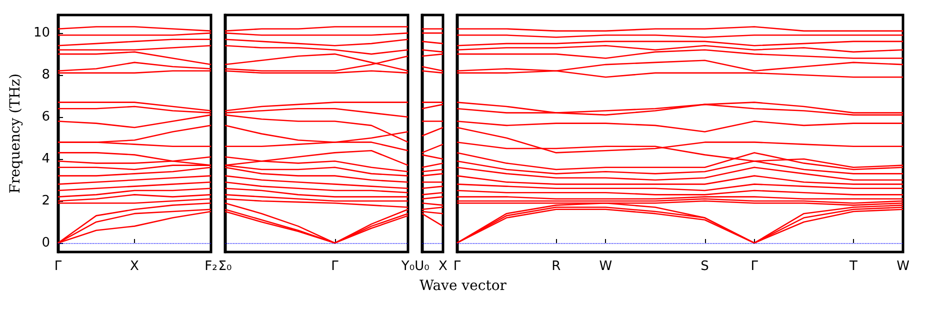 This screenshot has height=310, width=926. I want to click on x-tick-label: Y₀, so click(407, 266).